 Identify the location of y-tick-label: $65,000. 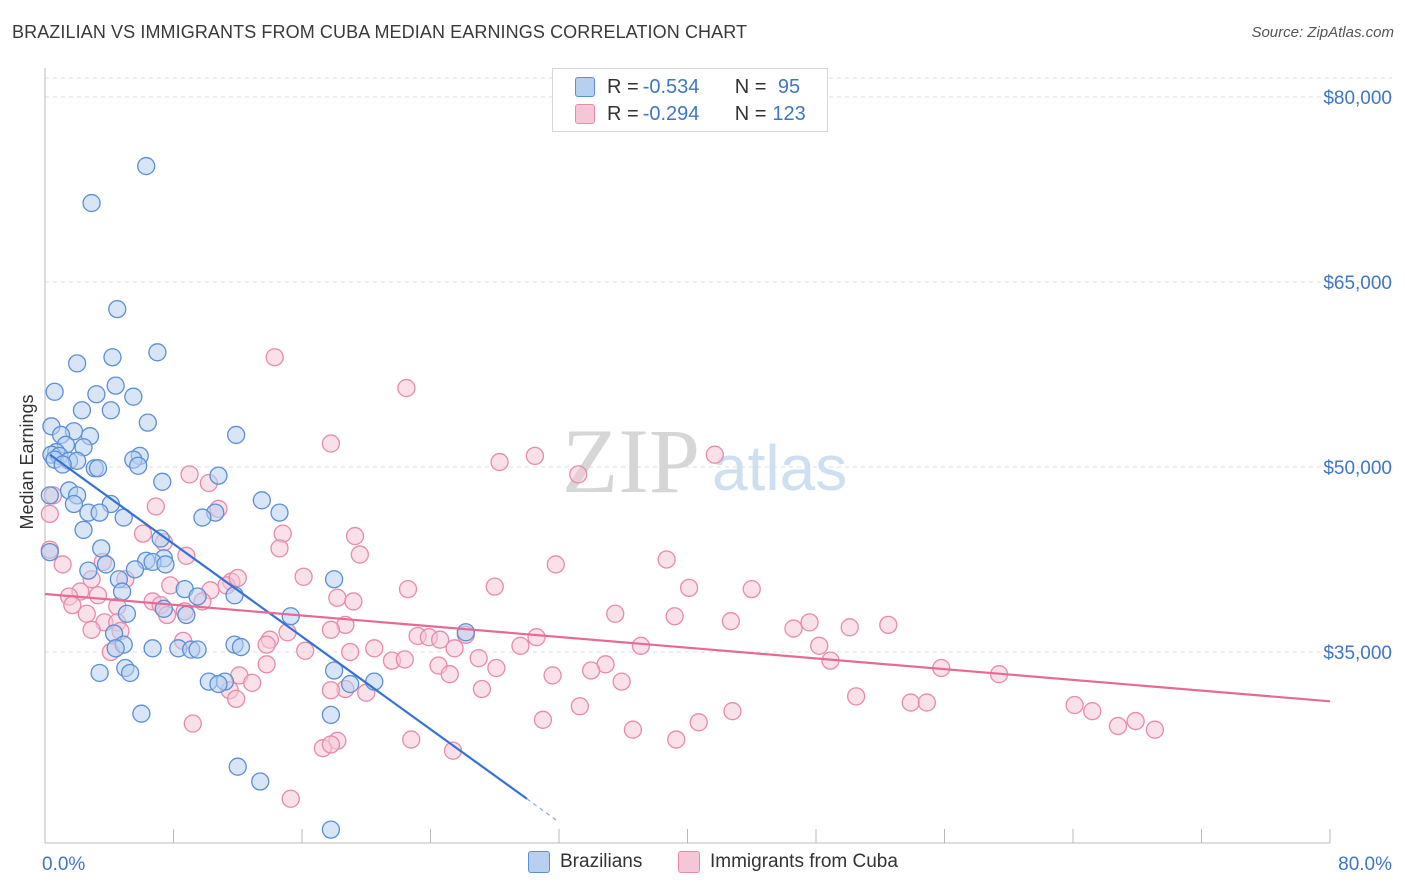
(1357, 283).